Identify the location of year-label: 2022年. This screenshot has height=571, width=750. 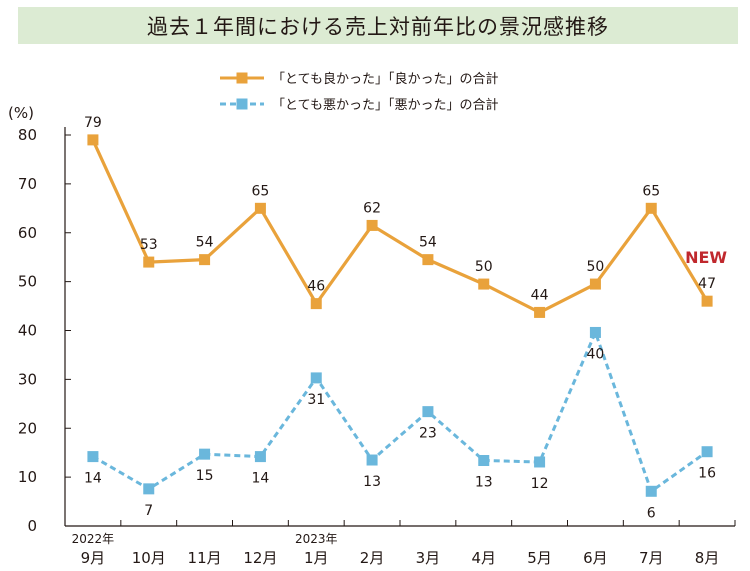
(93, 539).